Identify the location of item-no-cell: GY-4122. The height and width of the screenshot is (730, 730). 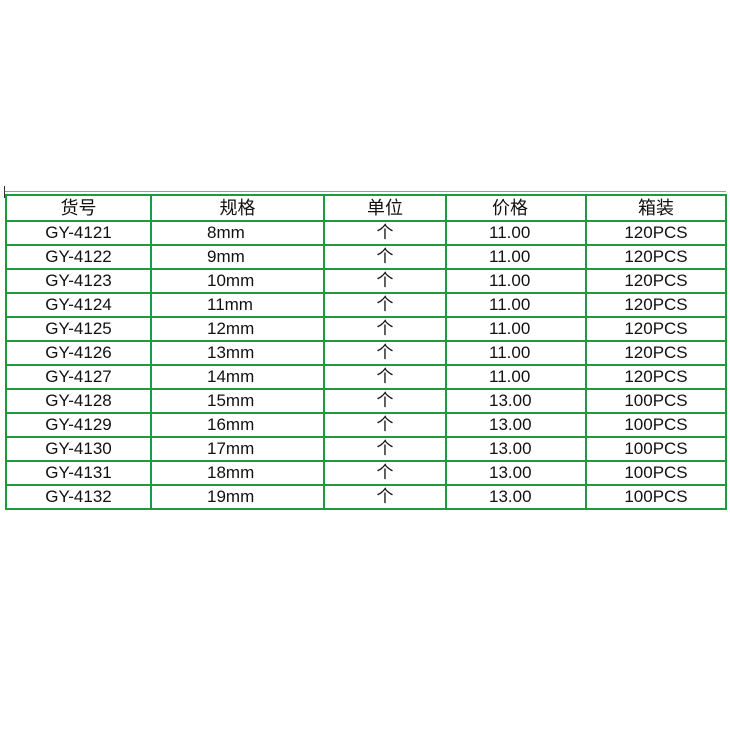
(78, 257).